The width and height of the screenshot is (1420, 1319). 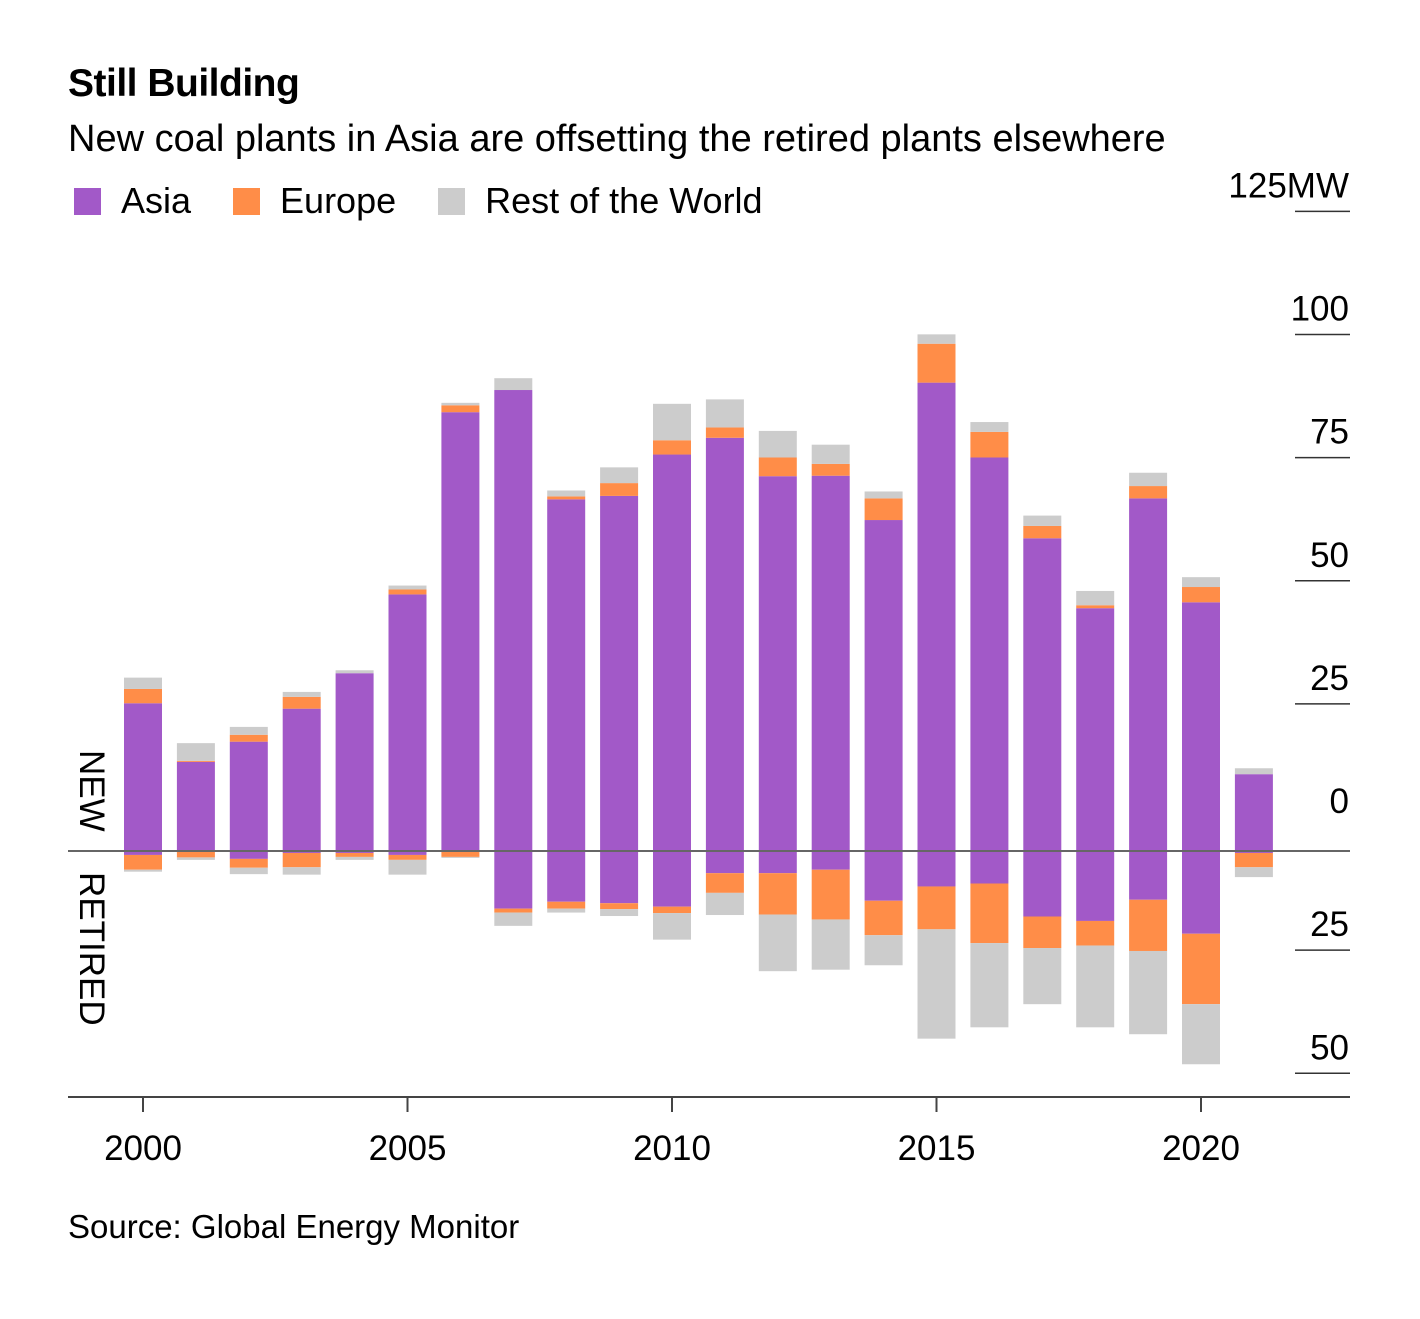 I want to click on bar-retired-rest-of-world-2011, so click(x=724, y=904).